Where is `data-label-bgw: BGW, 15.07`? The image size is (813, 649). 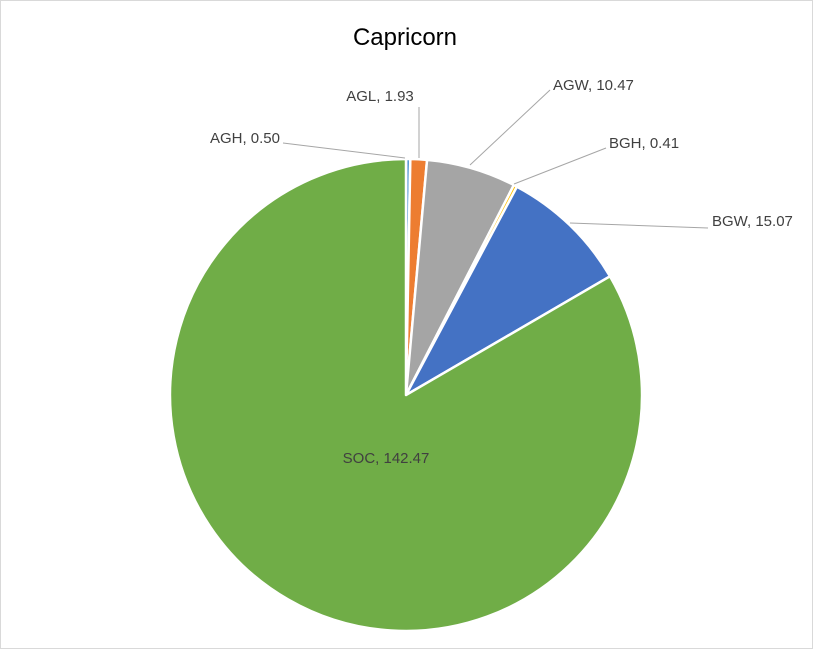
data-label-bgw: BGW, 15.07 is located at coordinates (752, 221).